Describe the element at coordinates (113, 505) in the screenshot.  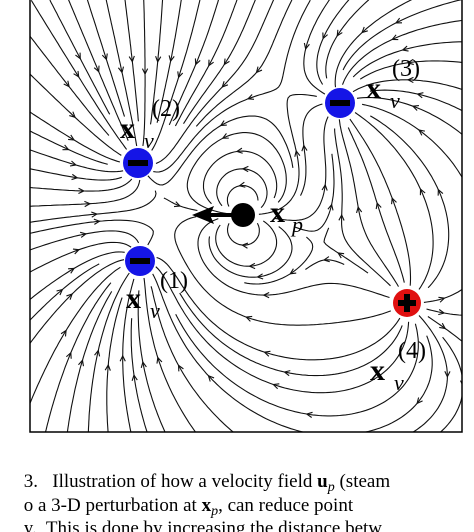
I see `caption-text: o a 3-D perturbation at` at that location.